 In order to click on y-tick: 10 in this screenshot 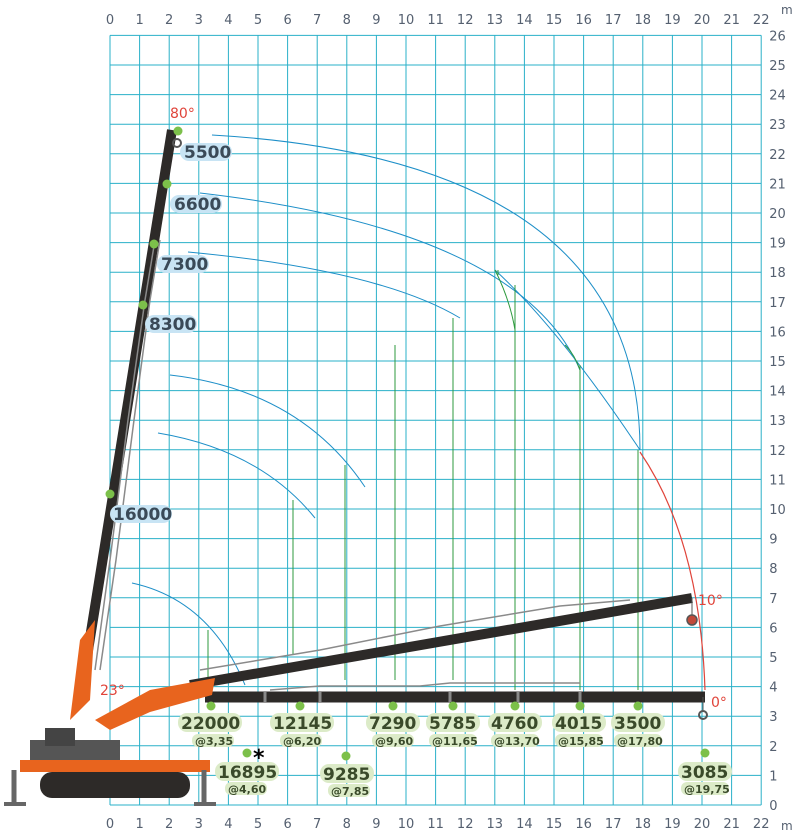, I will do `click(777, 510)`.